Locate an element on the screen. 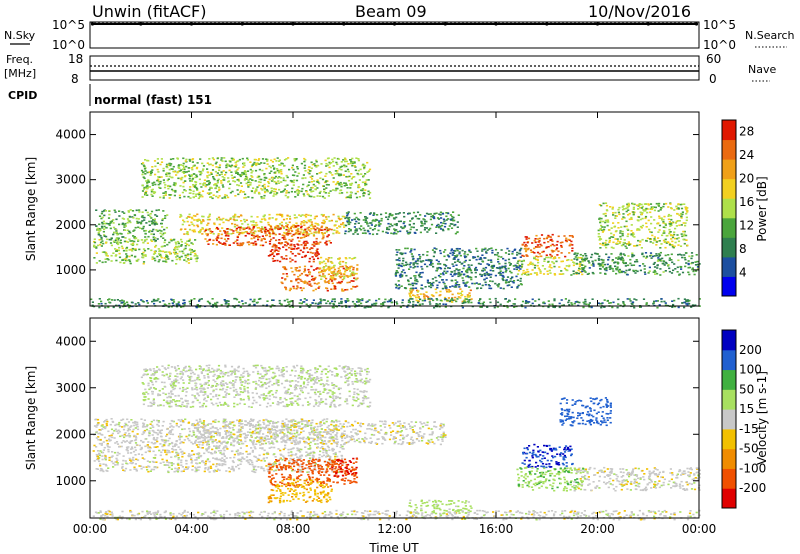  colorbar-tick-label: 20 is located at coordinates (746, 179).